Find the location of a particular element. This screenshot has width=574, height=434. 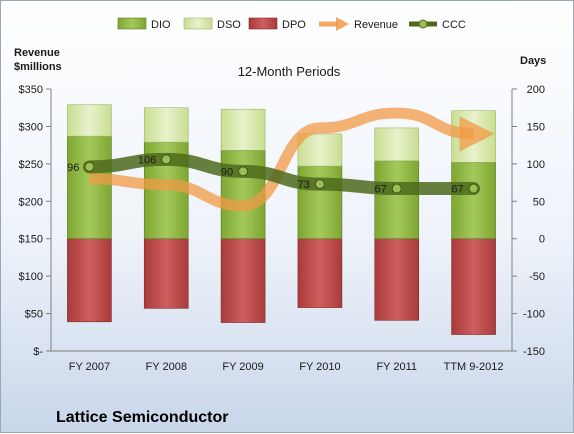

right-tick-label: 50 is located at coordinates (539, 202).